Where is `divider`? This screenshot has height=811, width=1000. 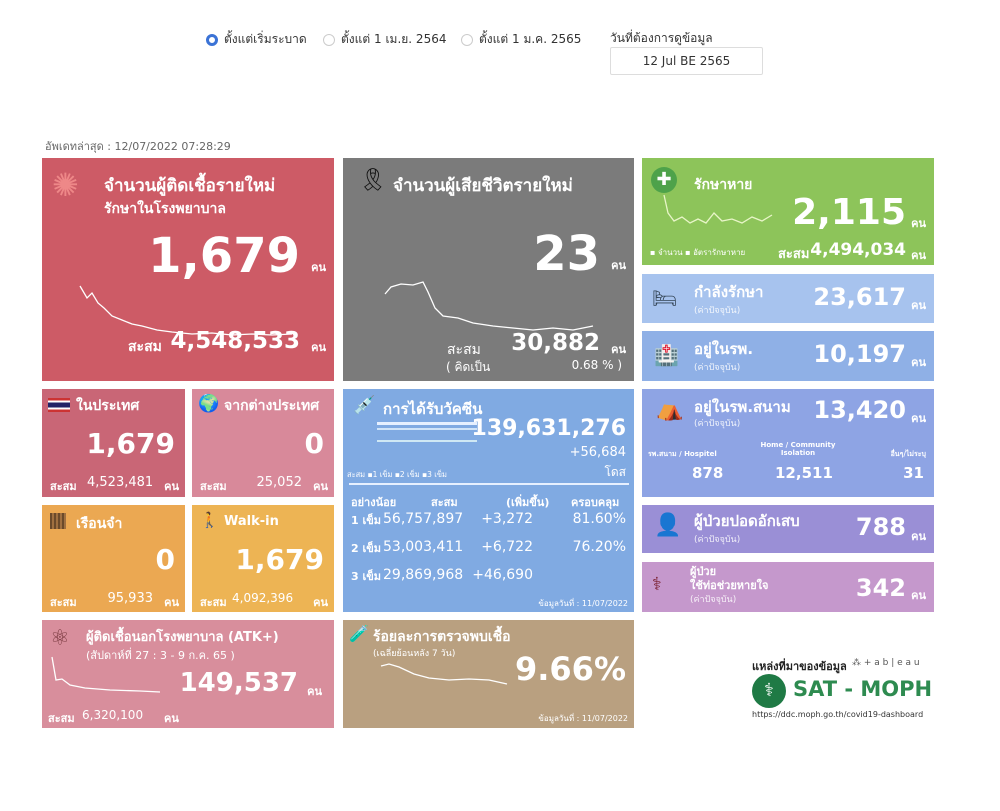 divider is located at coordinates (489, 484).